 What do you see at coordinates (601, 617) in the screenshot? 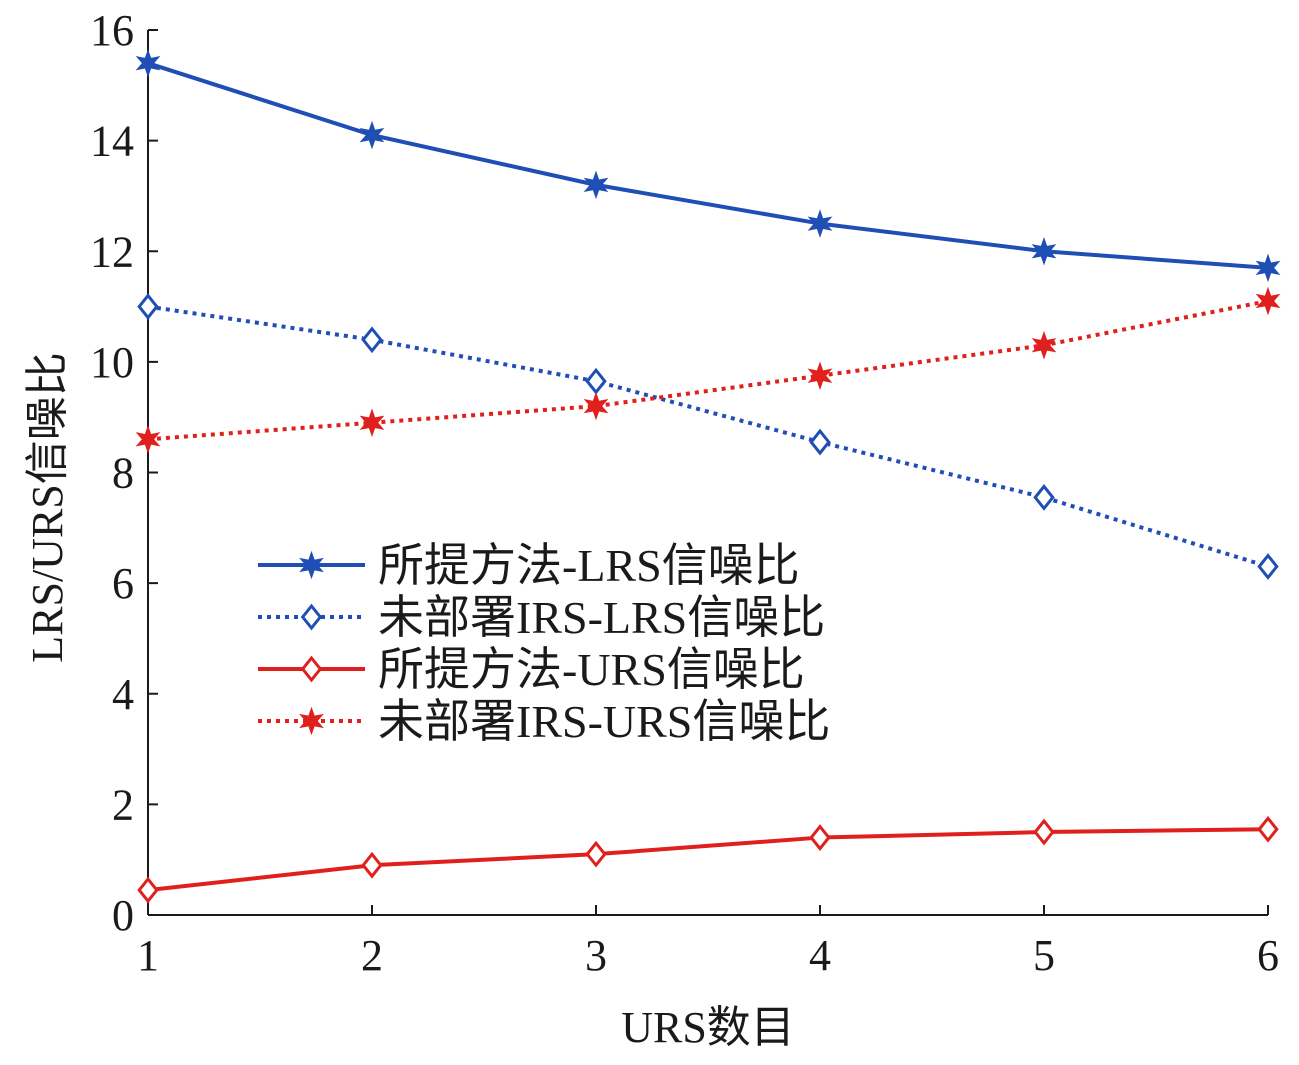
I see `legend-label: 未部署IRS-LRS信噪比` at bounding box center [601, 617].